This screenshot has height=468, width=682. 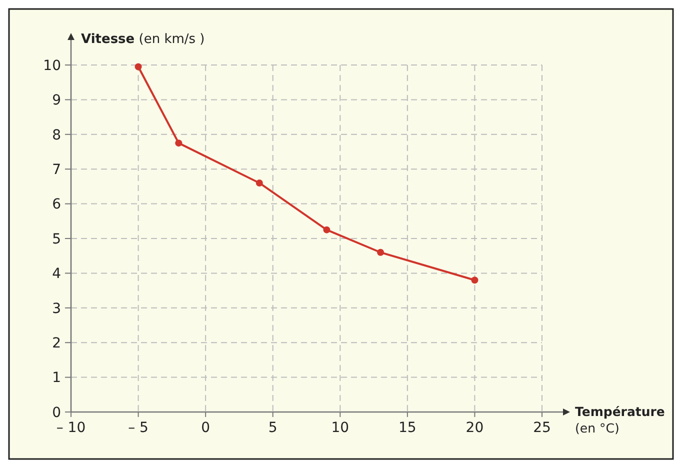 What do you see at coordinates (340, 428) in the screenshot?
I see `x-tick-label: 10` at bounding box center [340, 428].